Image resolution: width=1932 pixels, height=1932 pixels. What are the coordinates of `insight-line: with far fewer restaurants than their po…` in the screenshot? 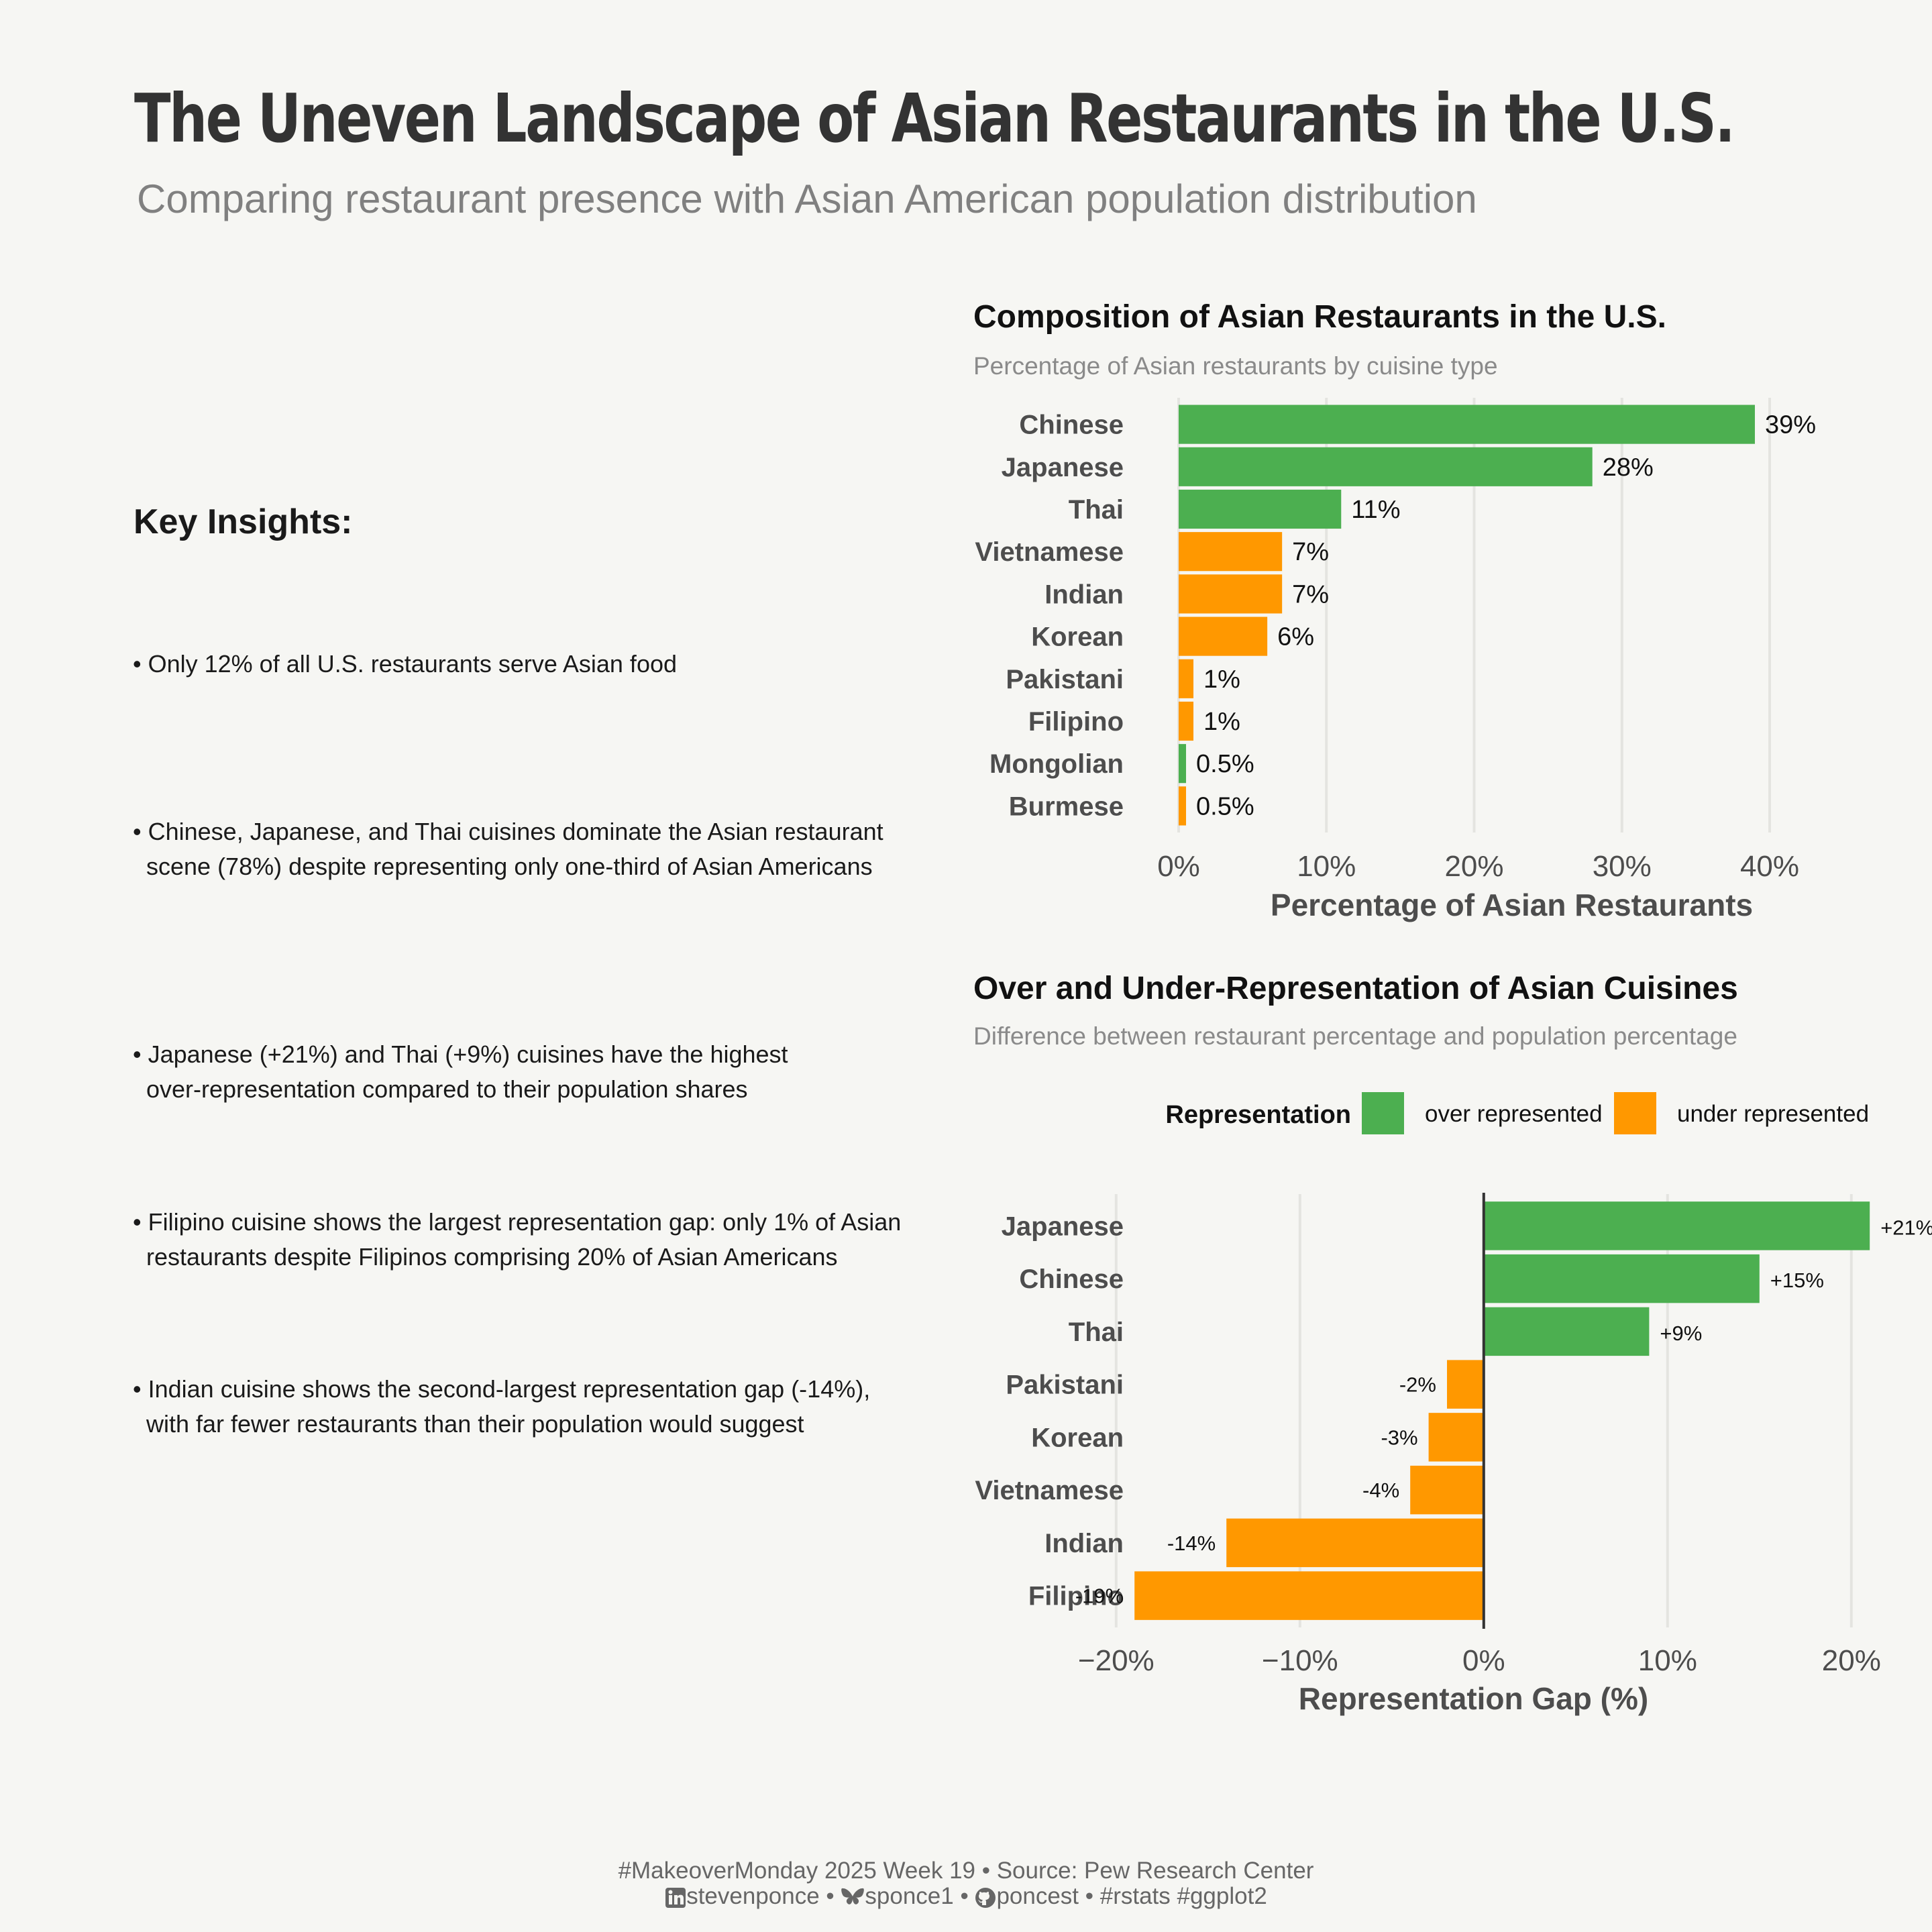 It's located at (475, 1424).